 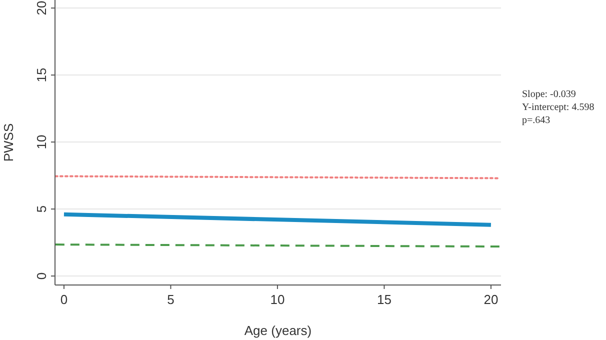 What do you see at coordinates (278, 330) in the screenshot?
I see `x-axis-title: Age (years)` at bounding box center [278, 330].